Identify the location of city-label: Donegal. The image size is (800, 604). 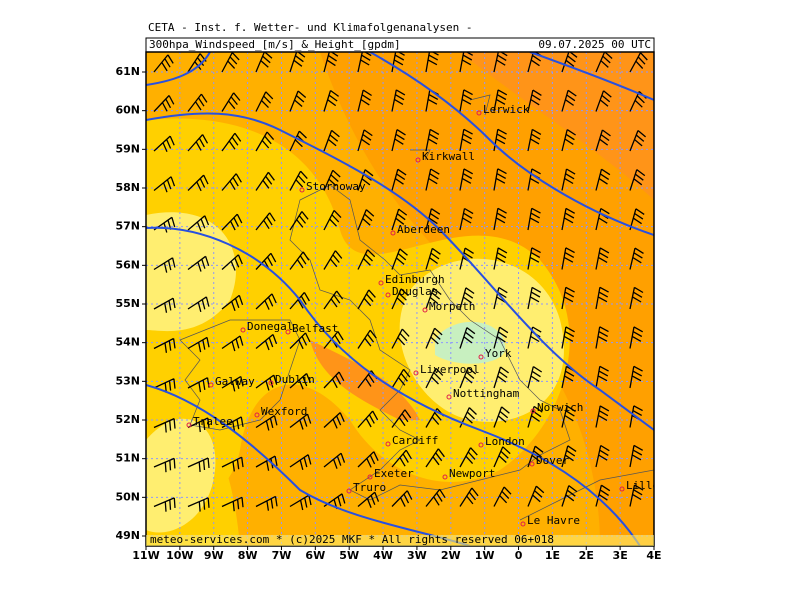
(270, 326).